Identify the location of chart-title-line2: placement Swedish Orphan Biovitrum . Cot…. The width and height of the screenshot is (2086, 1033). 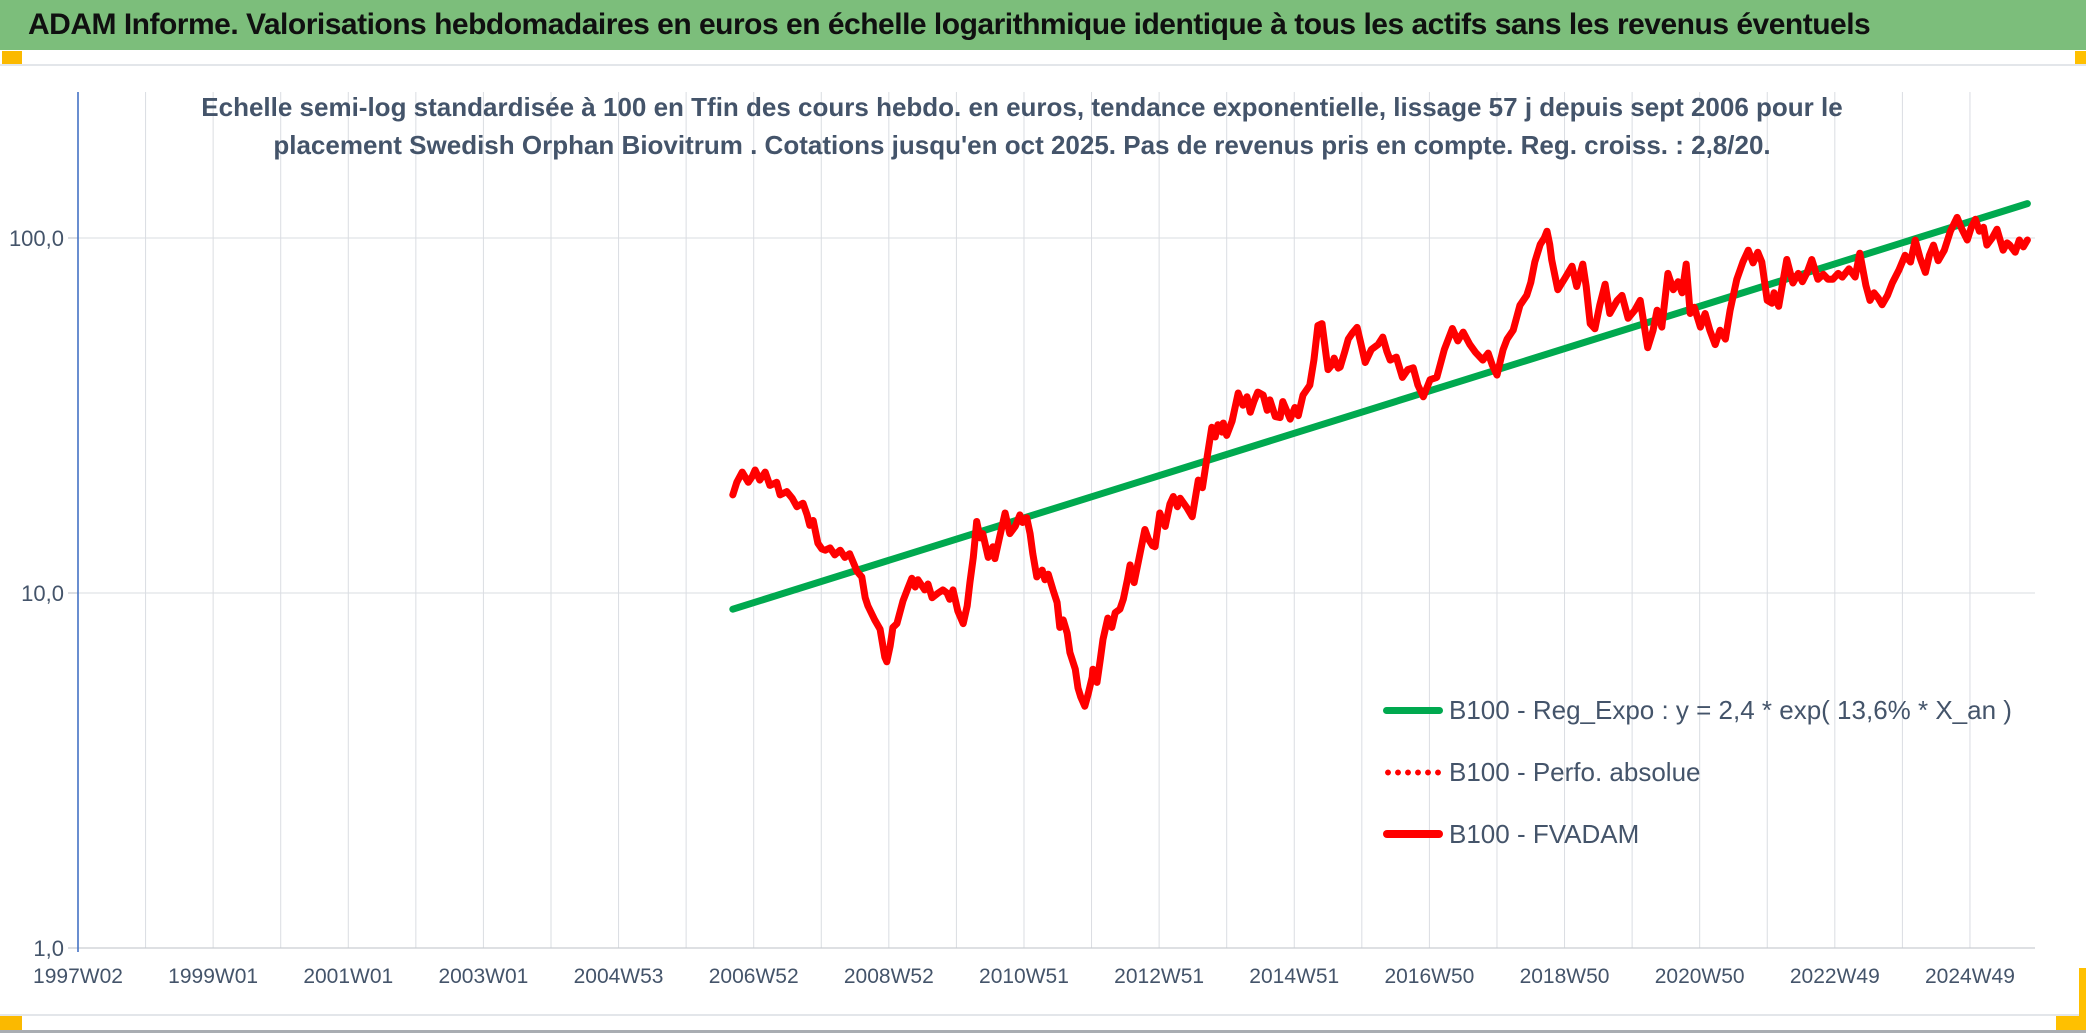
(1022, 145).